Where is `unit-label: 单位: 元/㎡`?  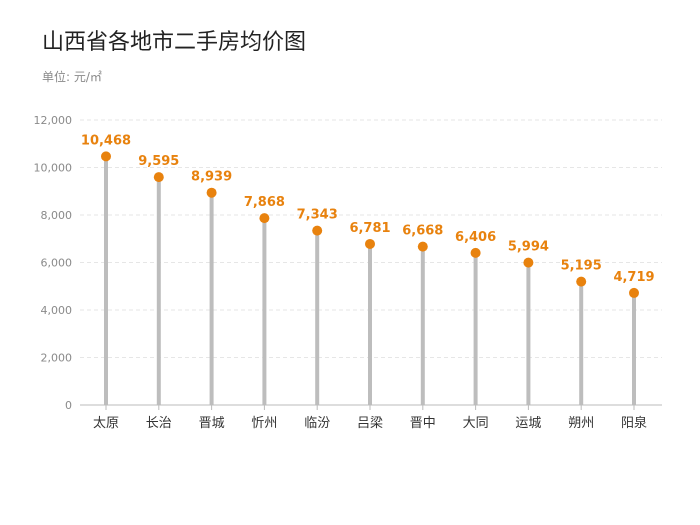
unit-label: 单位: 元/㎡ is located at coordinates (72, 77).